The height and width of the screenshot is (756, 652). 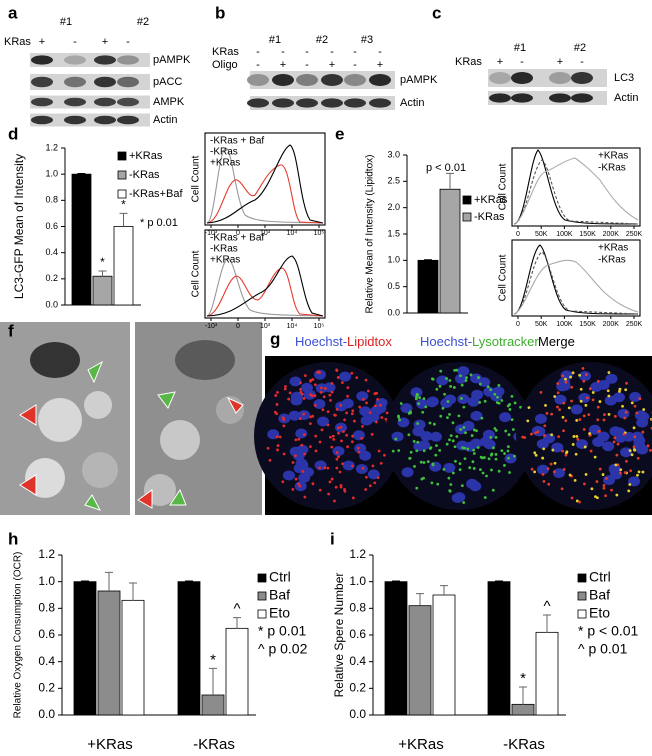 I want to click on x-tick-label: -10³, so click(x=211, y=233).